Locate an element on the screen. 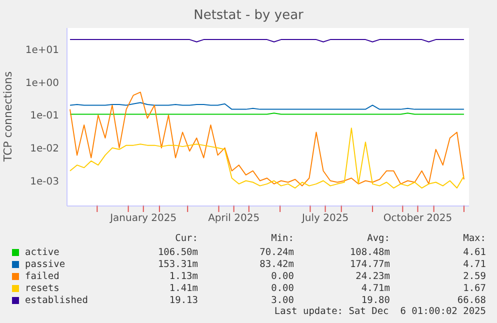 The width and height of the screenshot is (497, 323). text: Cur: is located at coordinates (186, 239).